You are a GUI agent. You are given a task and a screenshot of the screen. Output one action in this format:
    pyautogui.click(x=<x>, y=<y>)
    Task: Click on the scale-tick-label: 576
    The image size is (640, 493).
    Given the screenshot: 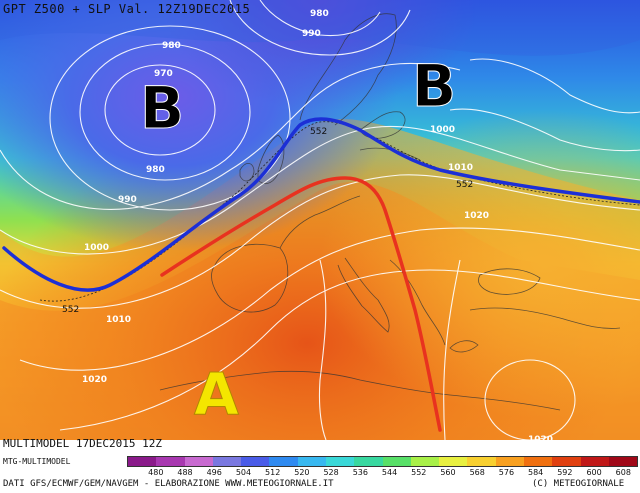 What is the action you would take?
    pyautogui.click(x=506, y=472)
    